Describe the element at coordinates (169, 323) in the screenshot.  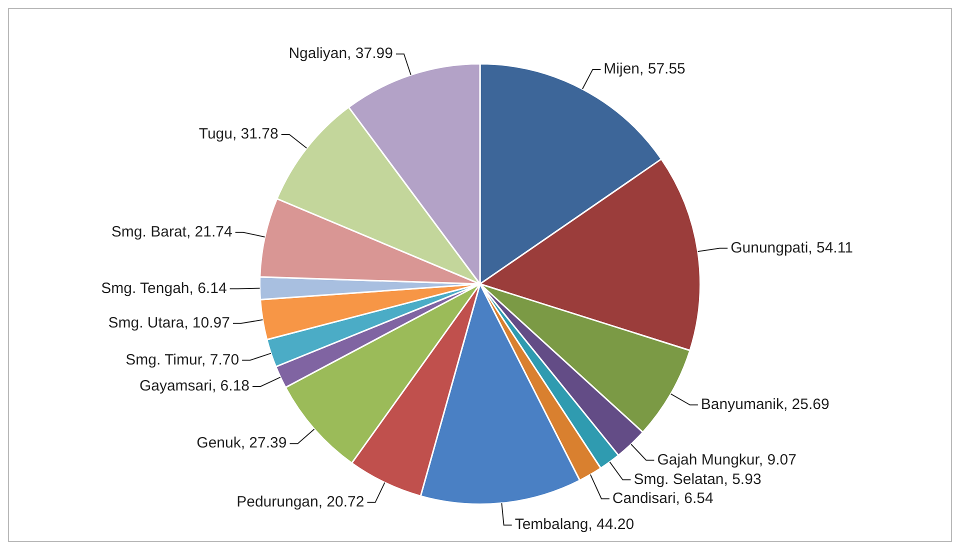
I see `slice-label: Smg. Utara, 10.97` at that location.